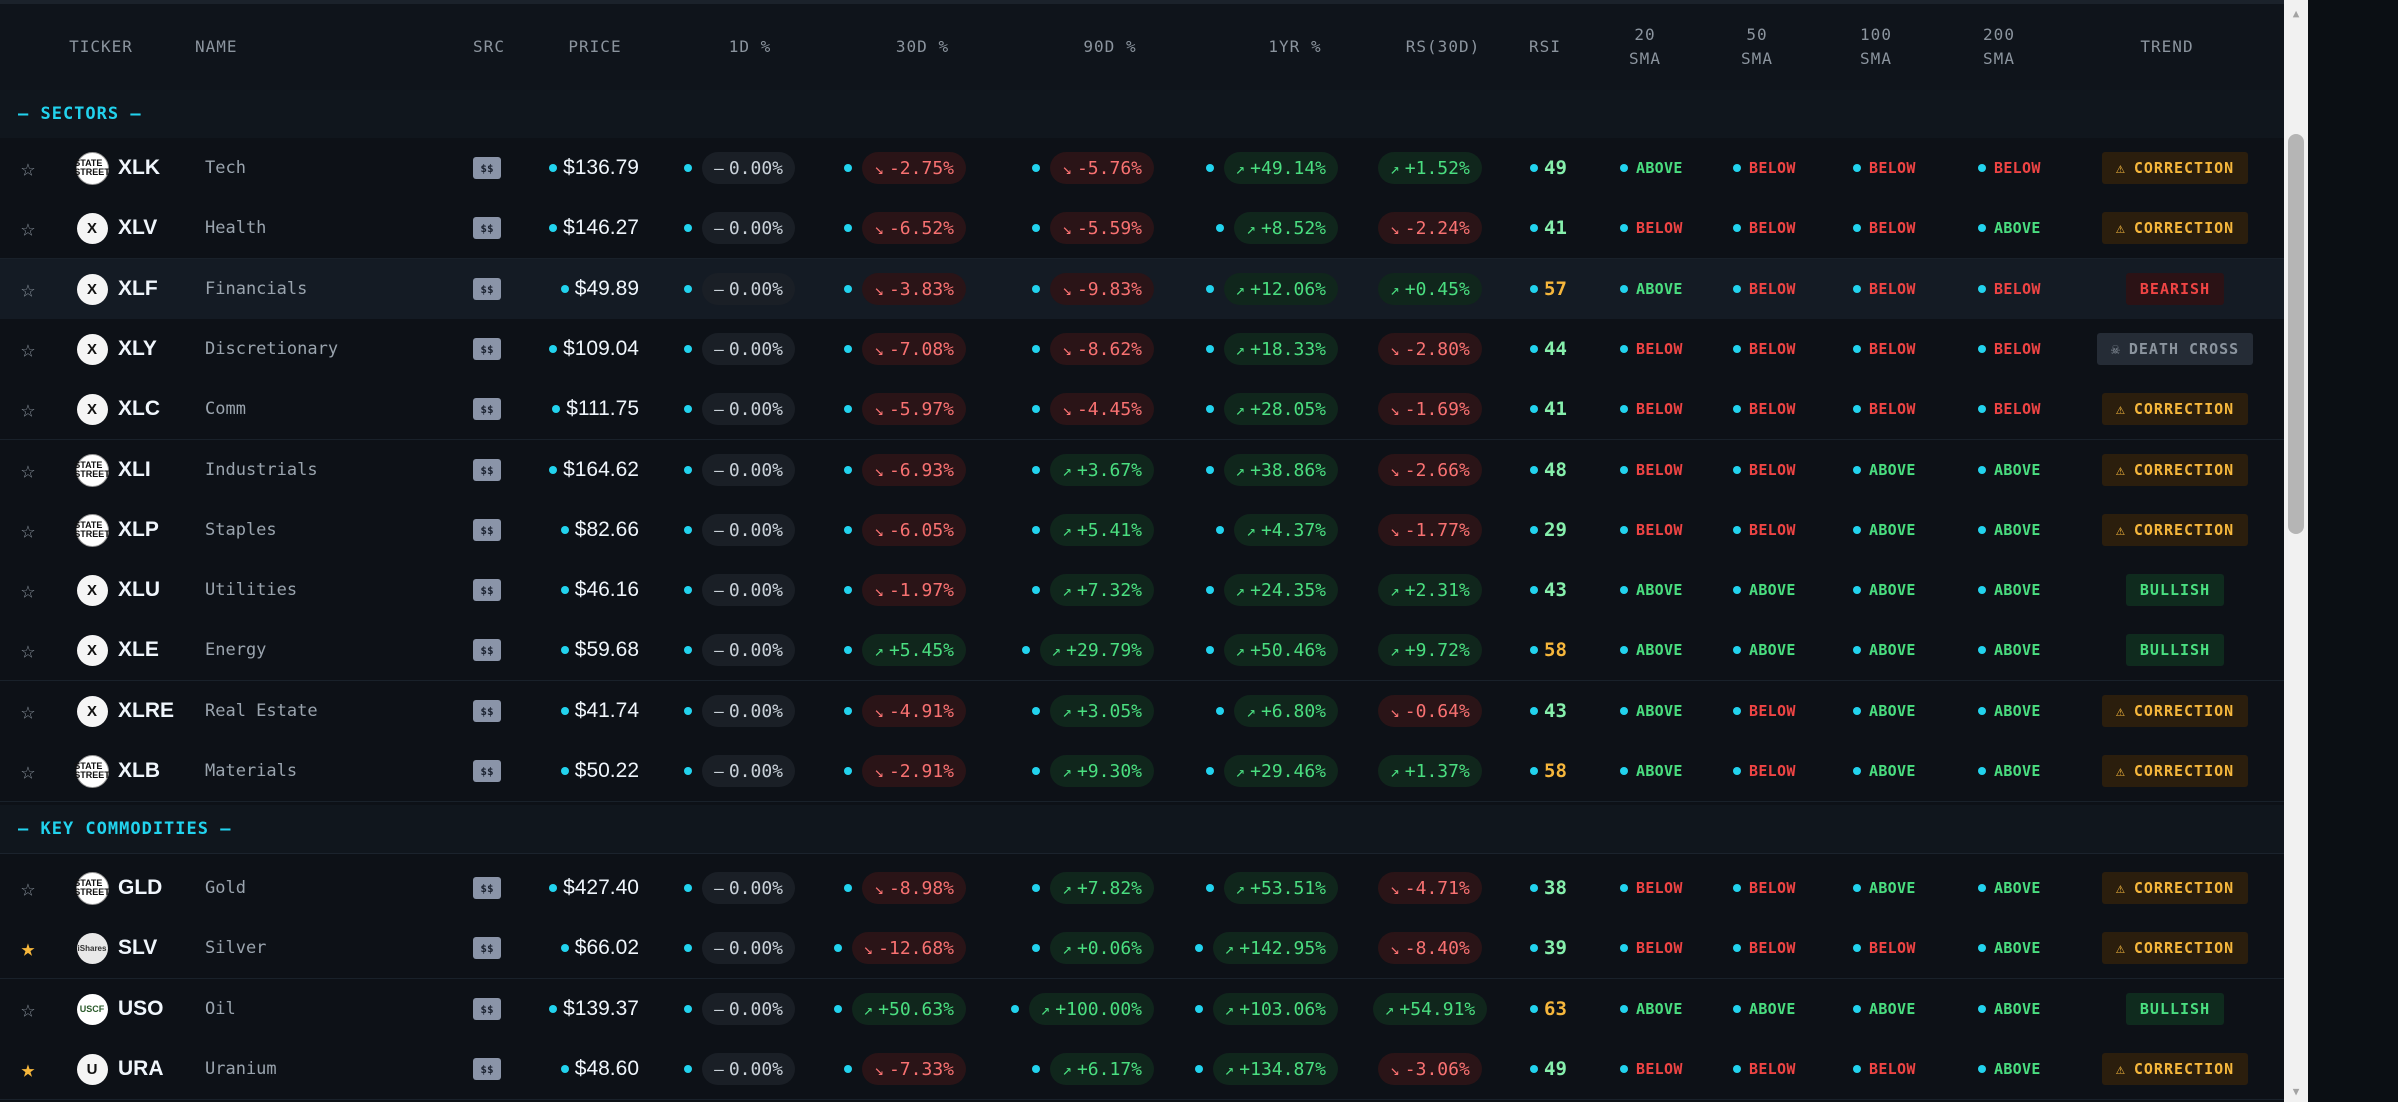 This screenshot has width=2398, height=1102. I want to click on col-sma200: 200 SMA, so click(1999, 46).